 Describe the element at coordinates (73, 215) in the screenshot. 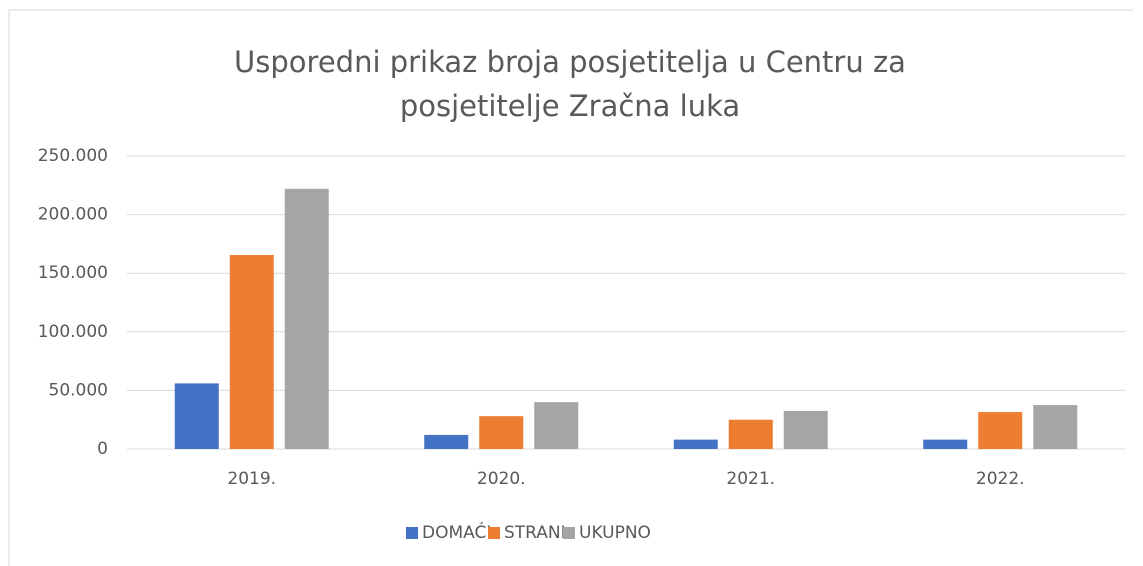

I see `y-tick-label: 200.000` at that location.